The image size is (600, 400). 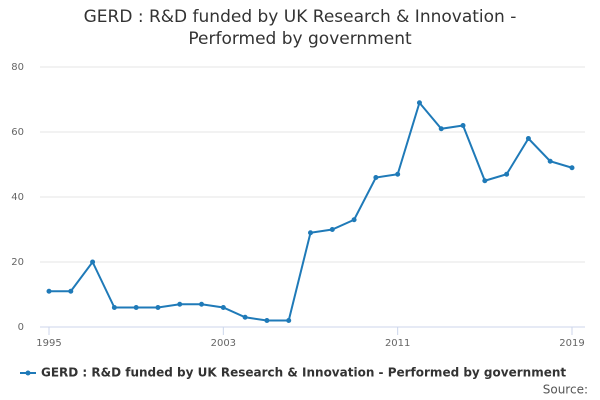 What do you see at coordinates (397, 343) in the screenshot?
I see `x-tick-label: 2011` at bounding box center [397, 343].